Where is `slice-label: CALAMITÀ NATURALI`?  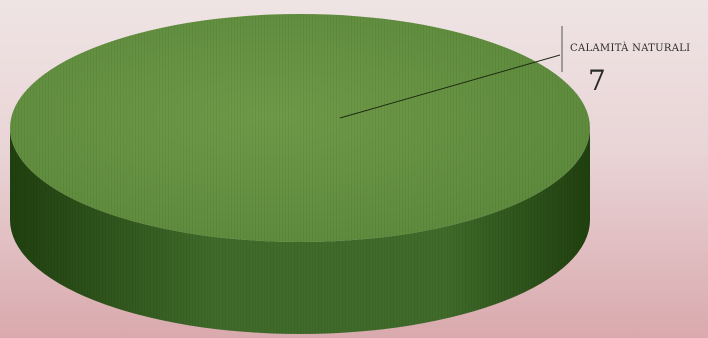
slice-label: CALAMITÀ NATURALI is located at coordinates (630, 48).